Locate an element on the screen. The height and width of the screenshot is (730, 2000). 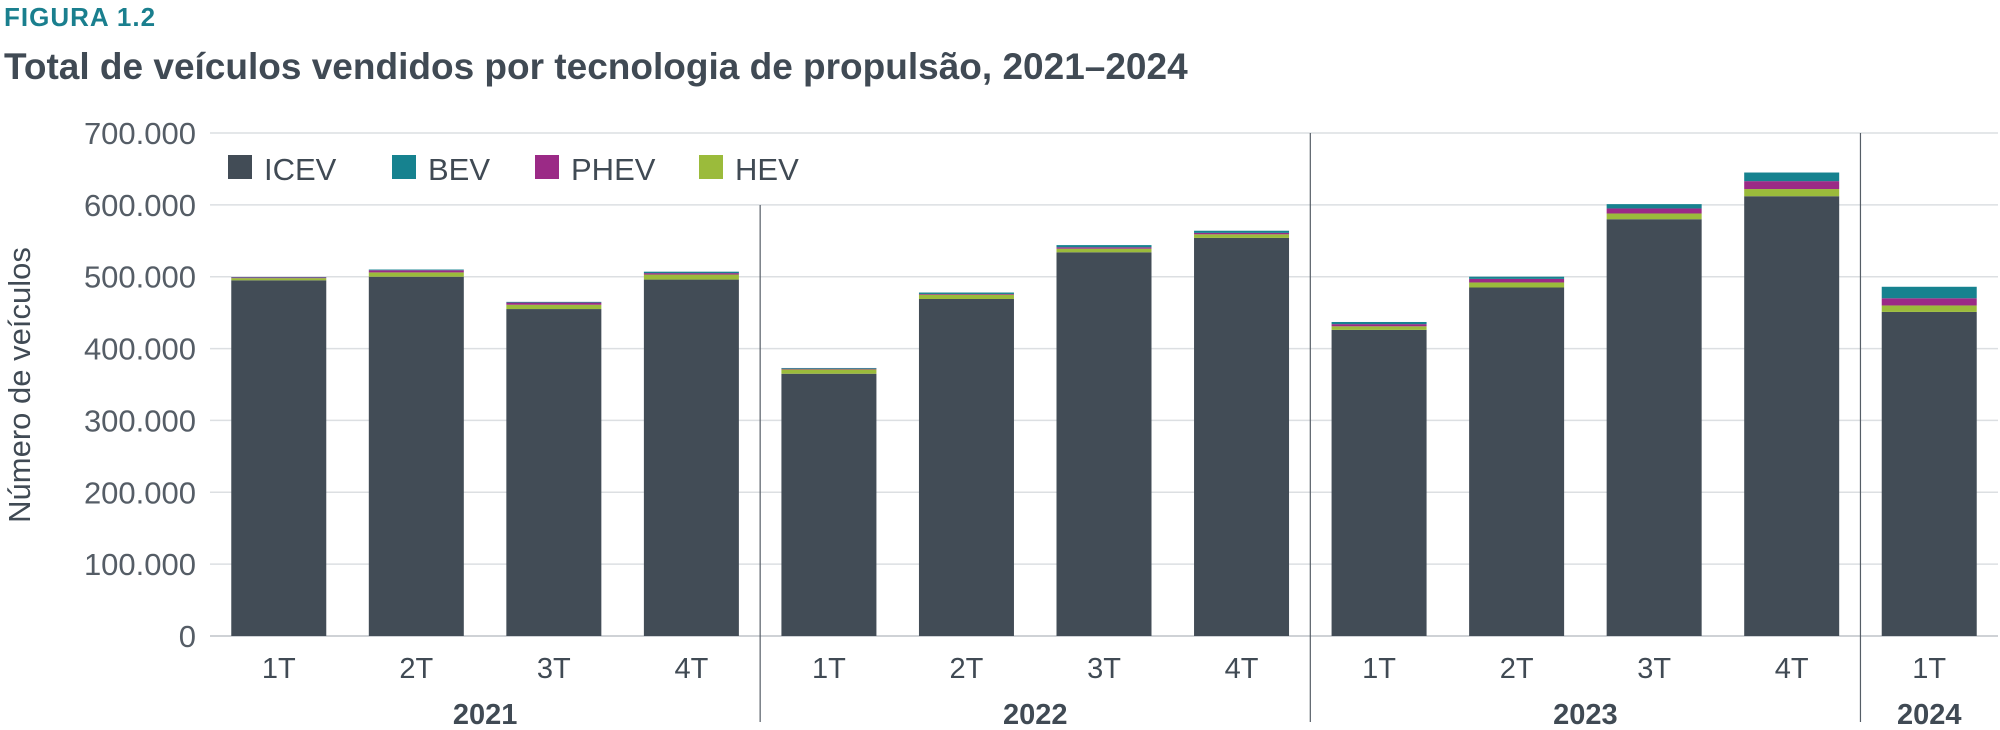
legend-swatch-hev is located at coordinates (711, 167).